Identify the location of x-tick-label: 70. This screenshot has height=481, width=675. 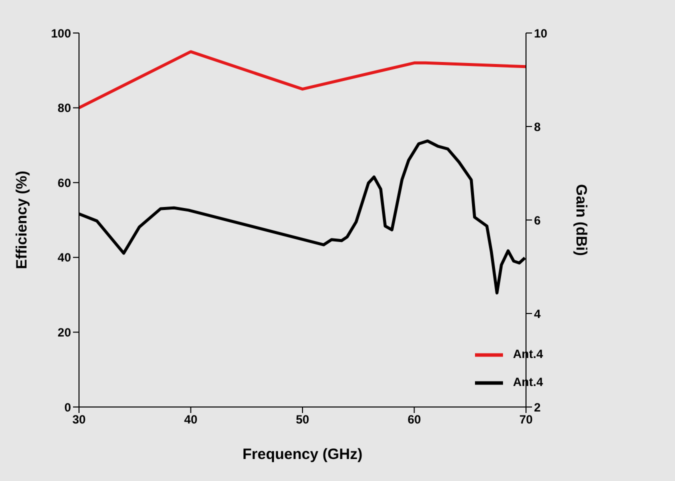
(526, 419).